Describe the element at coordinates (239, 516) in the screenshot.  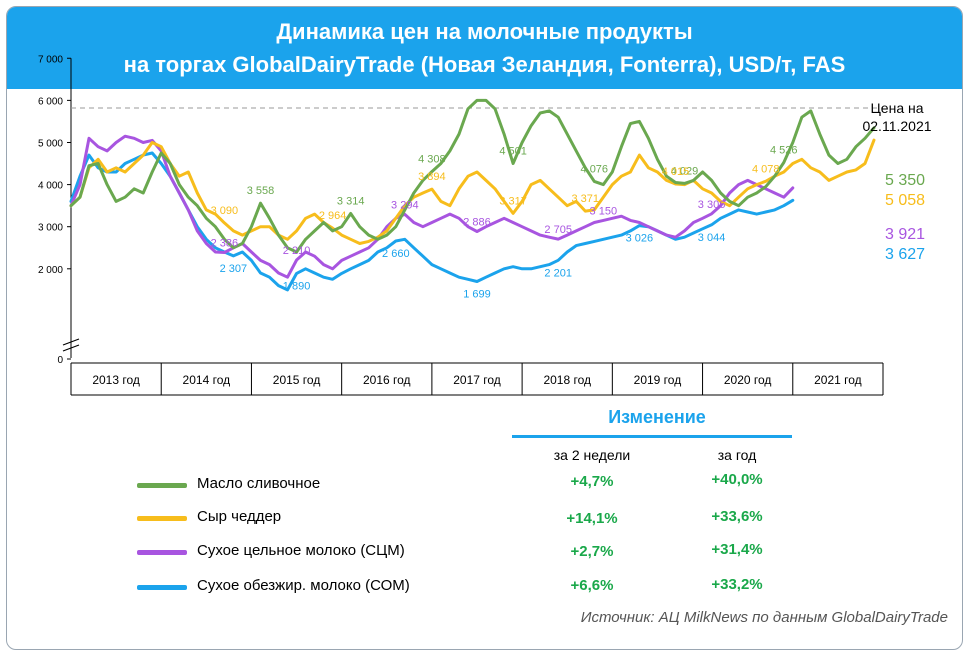
I see `legend-label: Сыр чеддер` at that location.